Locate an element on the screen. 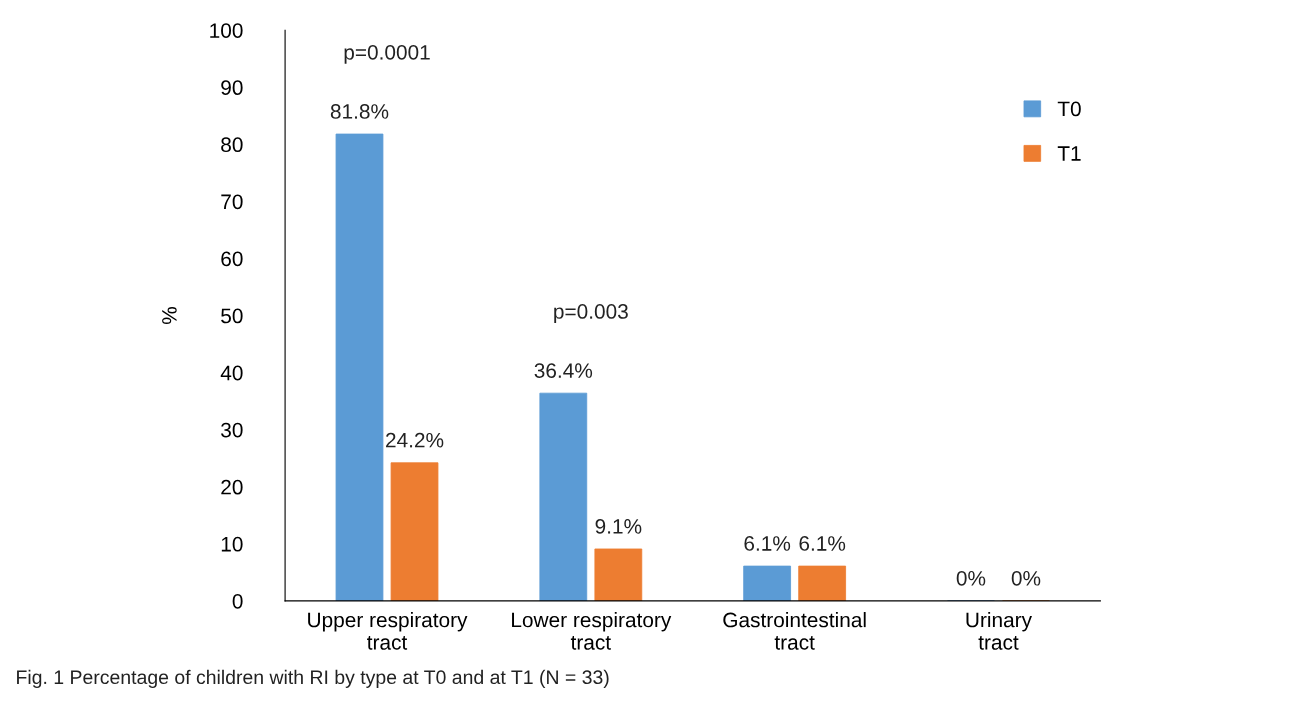 The image size is (1290, 702). data-label: 9.1% is located at coordinates (618, 526).